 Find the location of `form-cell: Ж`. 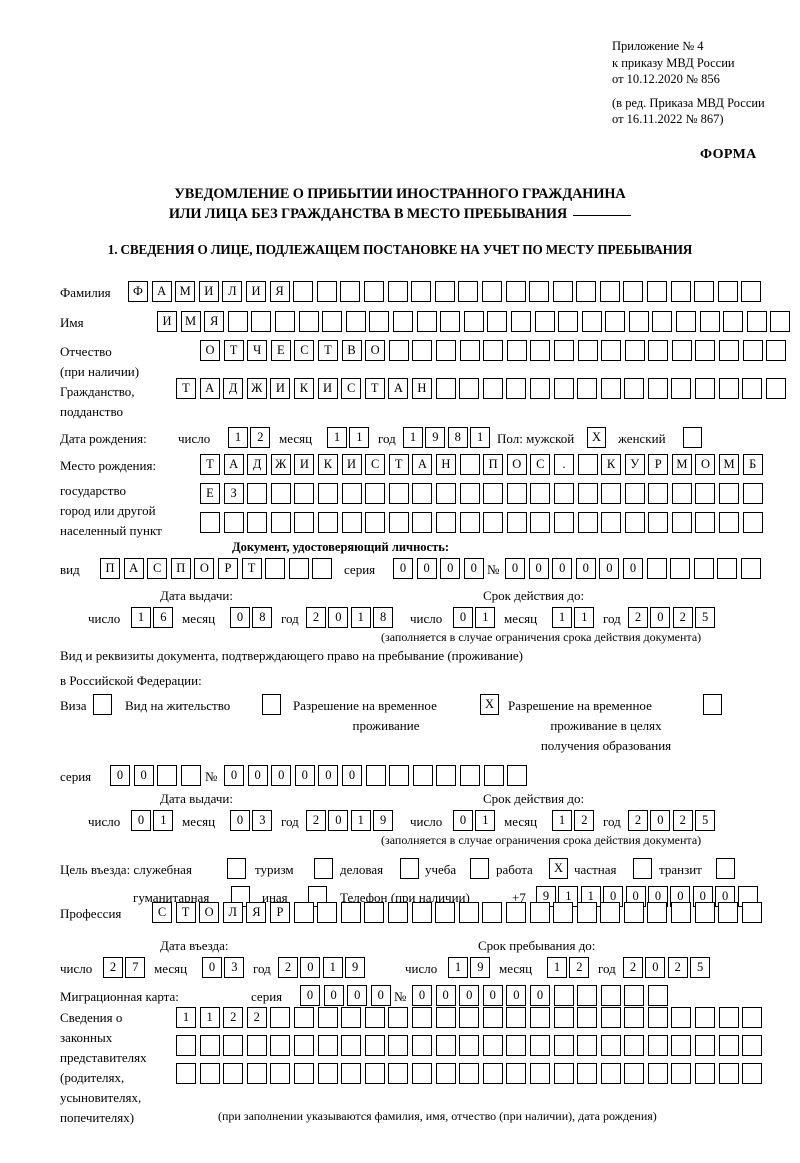

form-cell: Ж is located at coordinates (280, 464).